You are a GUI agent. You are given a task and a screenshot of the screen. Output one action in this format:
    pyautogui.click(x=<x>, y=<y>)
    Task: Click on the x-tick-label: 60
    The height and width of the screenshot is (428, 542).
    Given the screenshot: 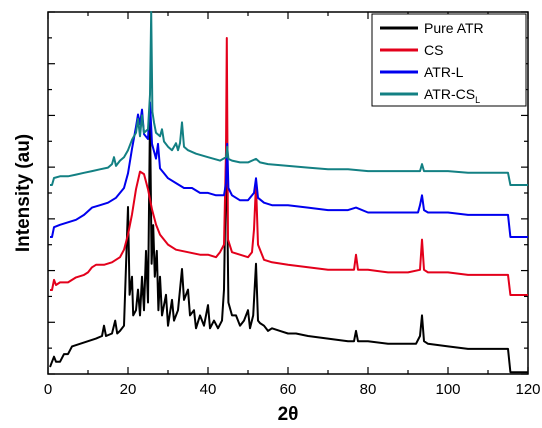 What is the action you would take?
    pyautogui.click(x=288, y=389)
    